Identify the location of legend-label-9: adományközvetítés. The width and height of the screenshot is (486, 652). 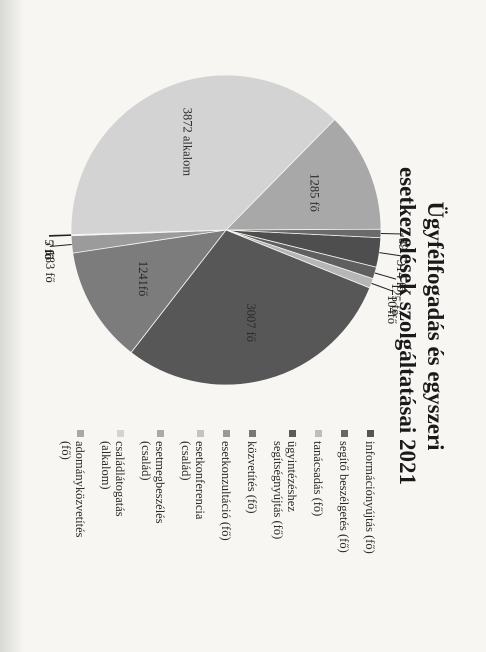
(80, 489).